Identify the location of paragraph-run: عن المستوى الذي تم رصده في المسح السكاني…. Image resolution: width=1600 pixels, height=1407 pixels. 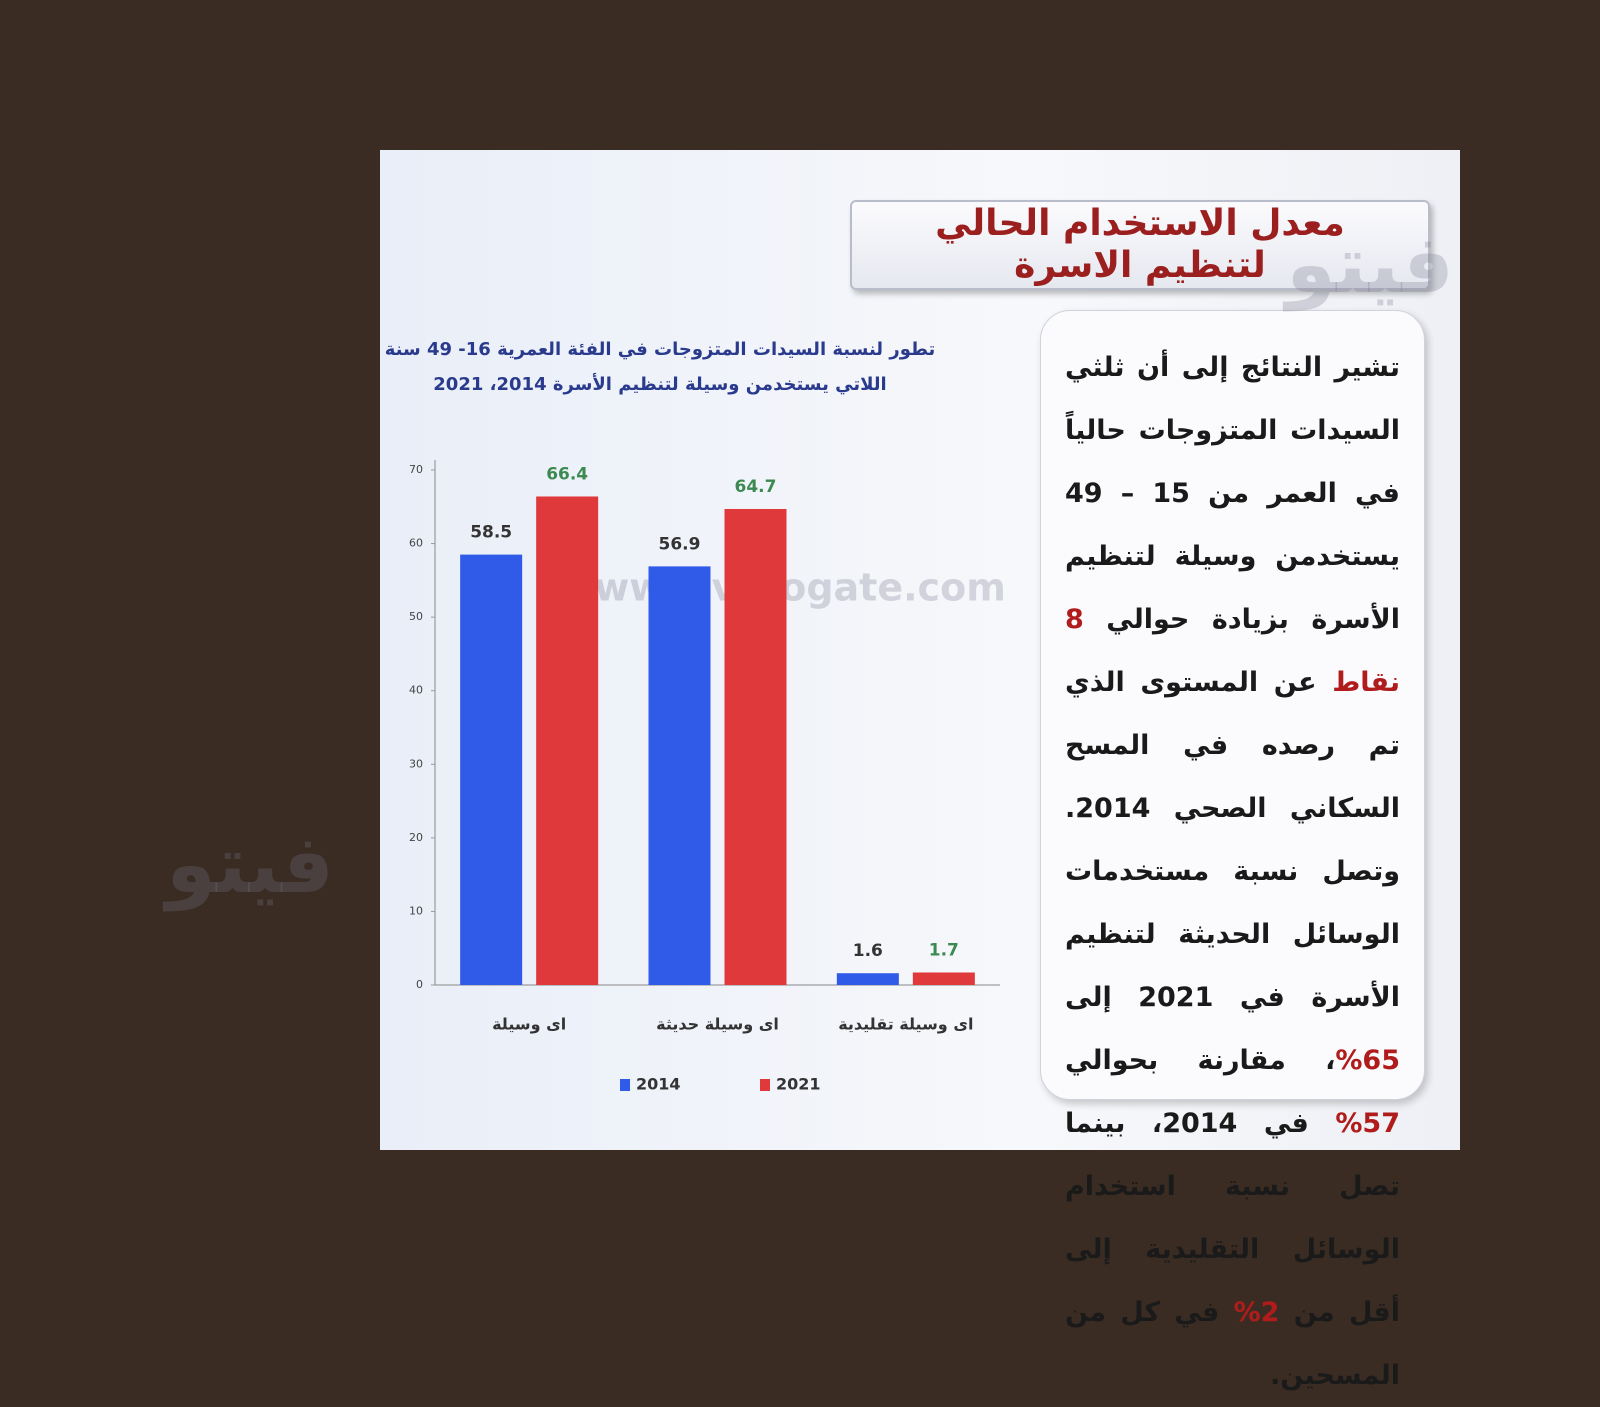
(1232, 840).